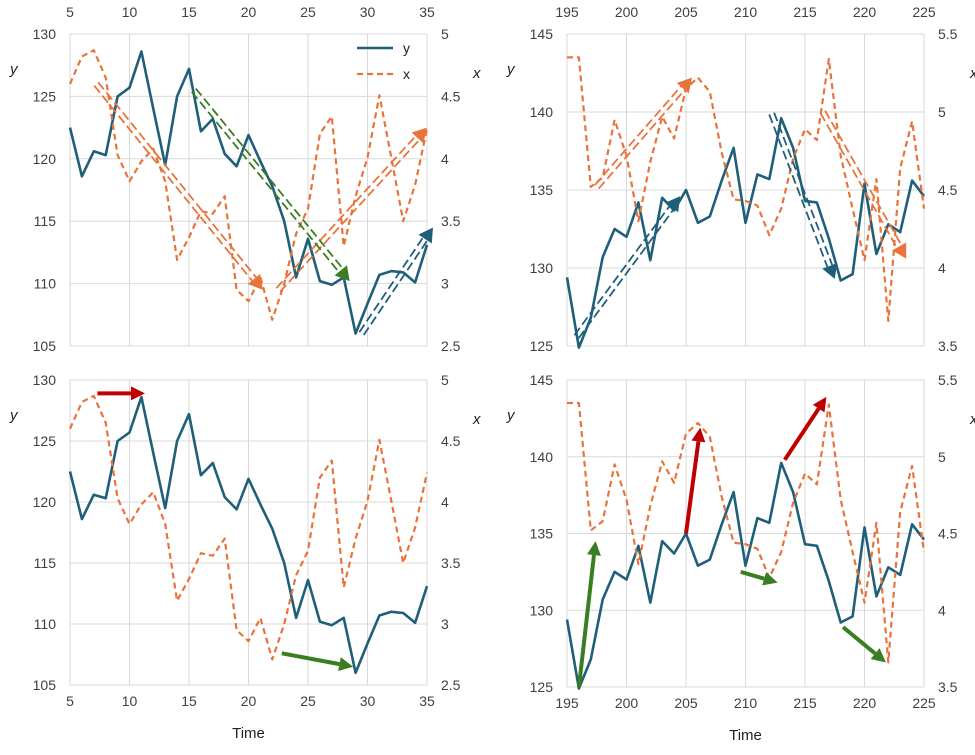  I want to click on legend: yx, so click(383, 61).